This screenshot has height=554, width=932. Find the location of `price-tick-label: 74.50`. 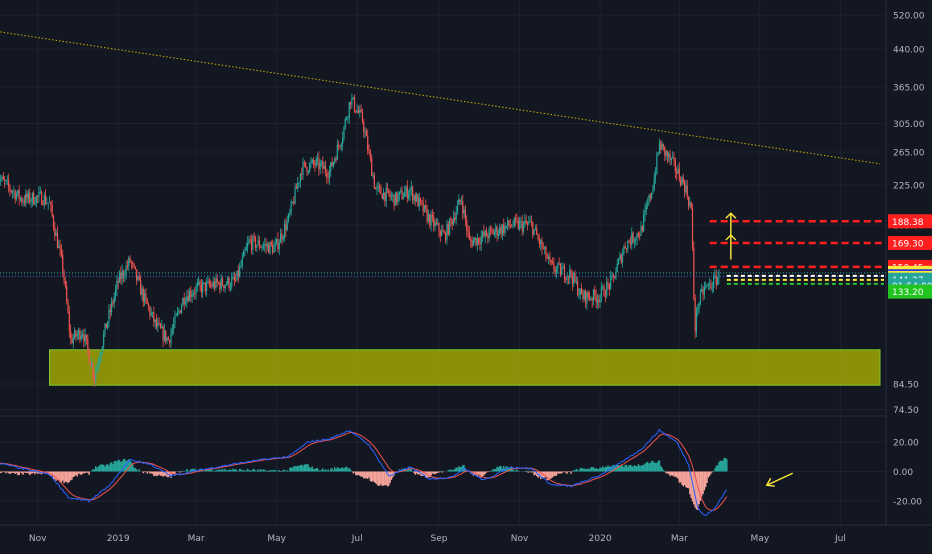

price-tick-label: 74.50 is located at coordinates (906, 411).